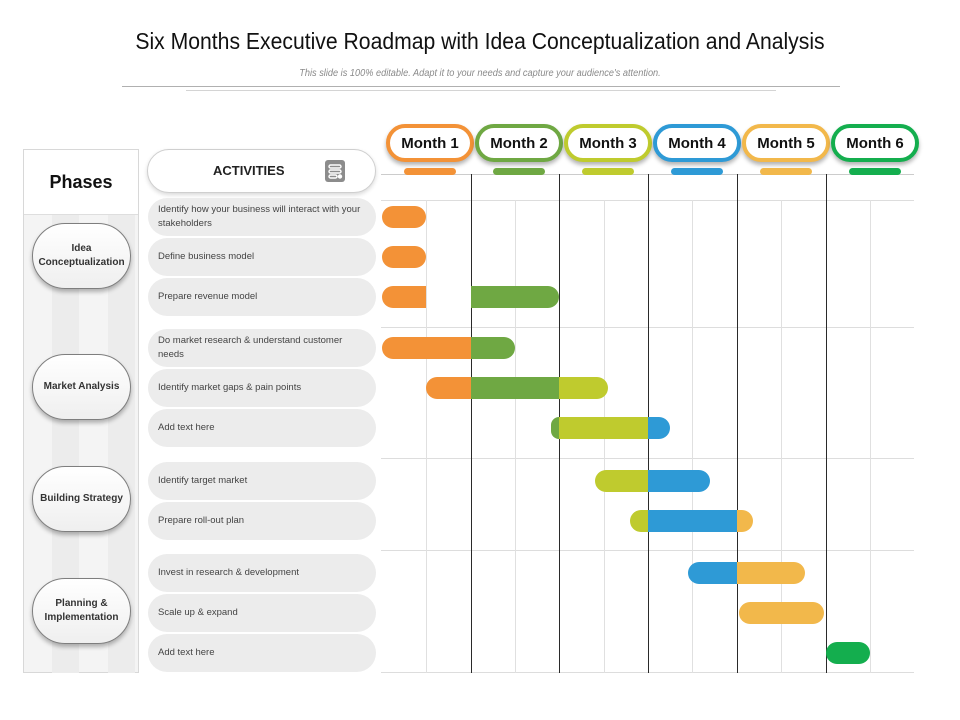  What do you see at coordinates (262, 653) in the screenshot?
I see `activity-row-11: Add text here` at bounding box center [262, 653].